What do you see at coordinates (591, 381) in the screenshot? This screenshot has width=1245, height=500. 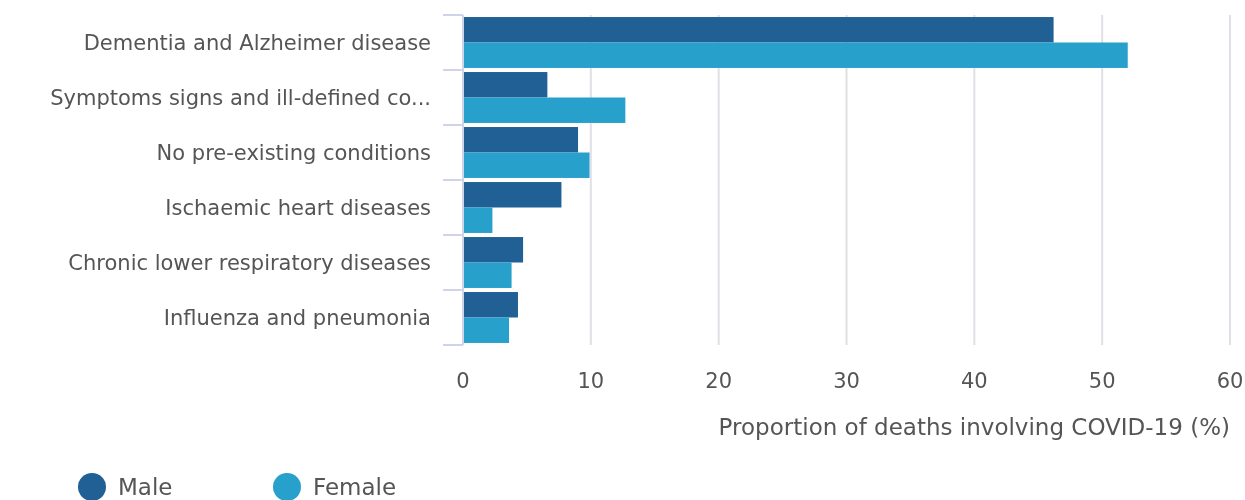 I see `x-tick-label: 10` at bounding box center [591, 381].